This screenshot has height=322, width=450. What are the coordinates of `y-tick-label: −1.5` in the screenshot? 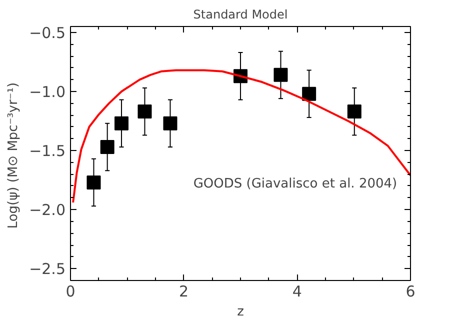 It's located at (47, 151).